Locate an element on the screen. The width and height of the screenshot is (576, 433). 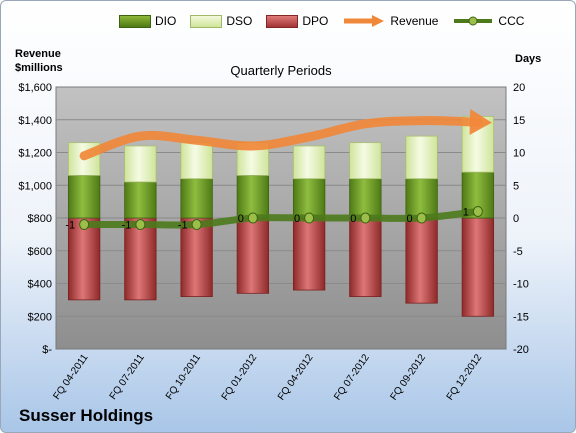
left-tick-label: $1,400 is located at coordinates (35, 121).